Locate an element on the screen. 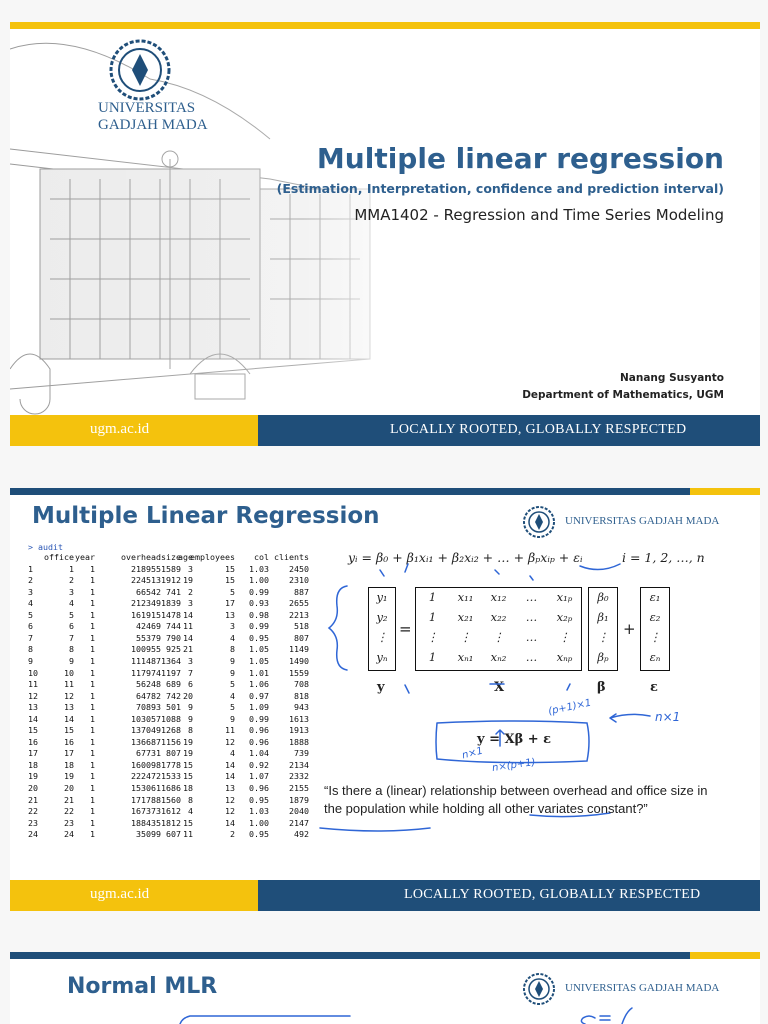 The height and width of the screenshot is (1024, 768). matrix-entry: xₙ₁ is located at coordinates (465, 657).